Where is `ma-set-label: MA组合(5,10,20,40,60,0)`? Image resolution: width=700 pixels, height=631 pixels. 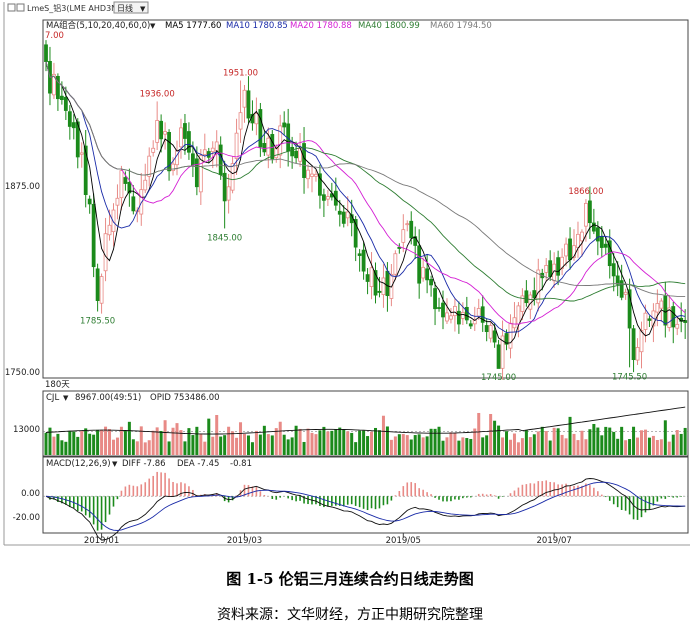 ma-set-label: MA组合(5,10,20,40,60,0) is located at coordinates (98, 25).